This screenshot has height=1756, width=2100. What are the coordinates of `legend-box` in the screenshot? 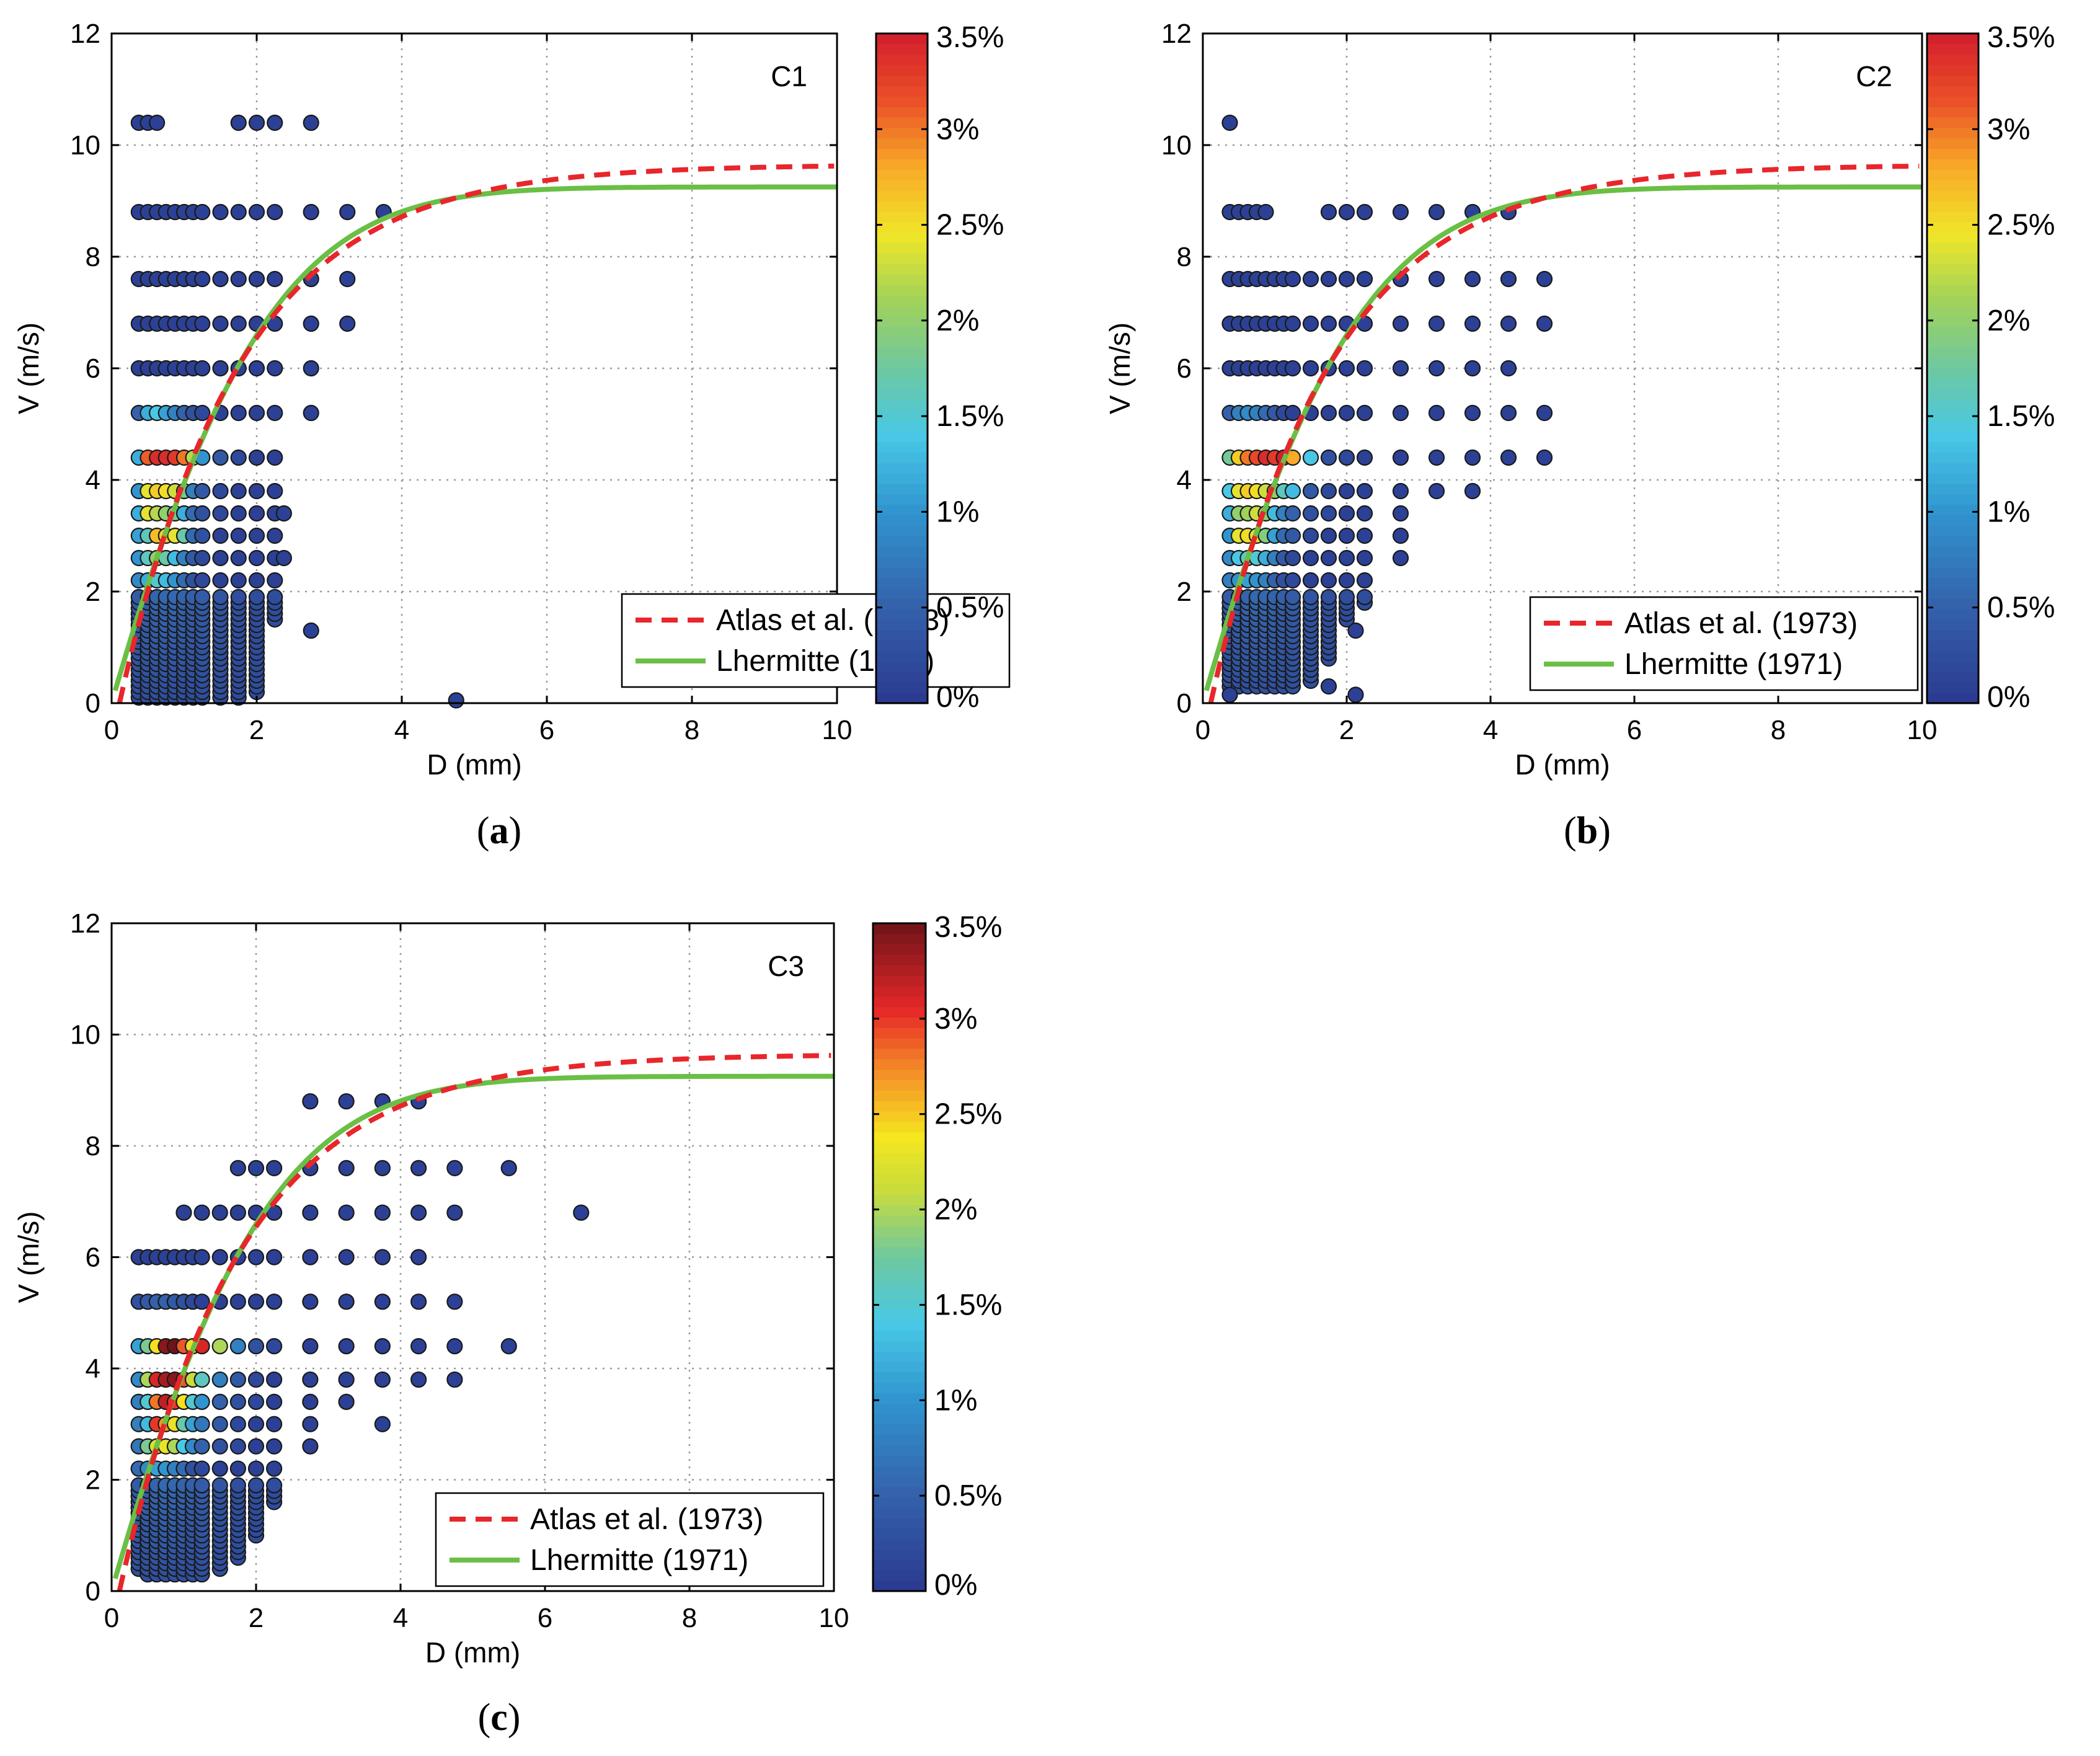 It's located at (816, 640).